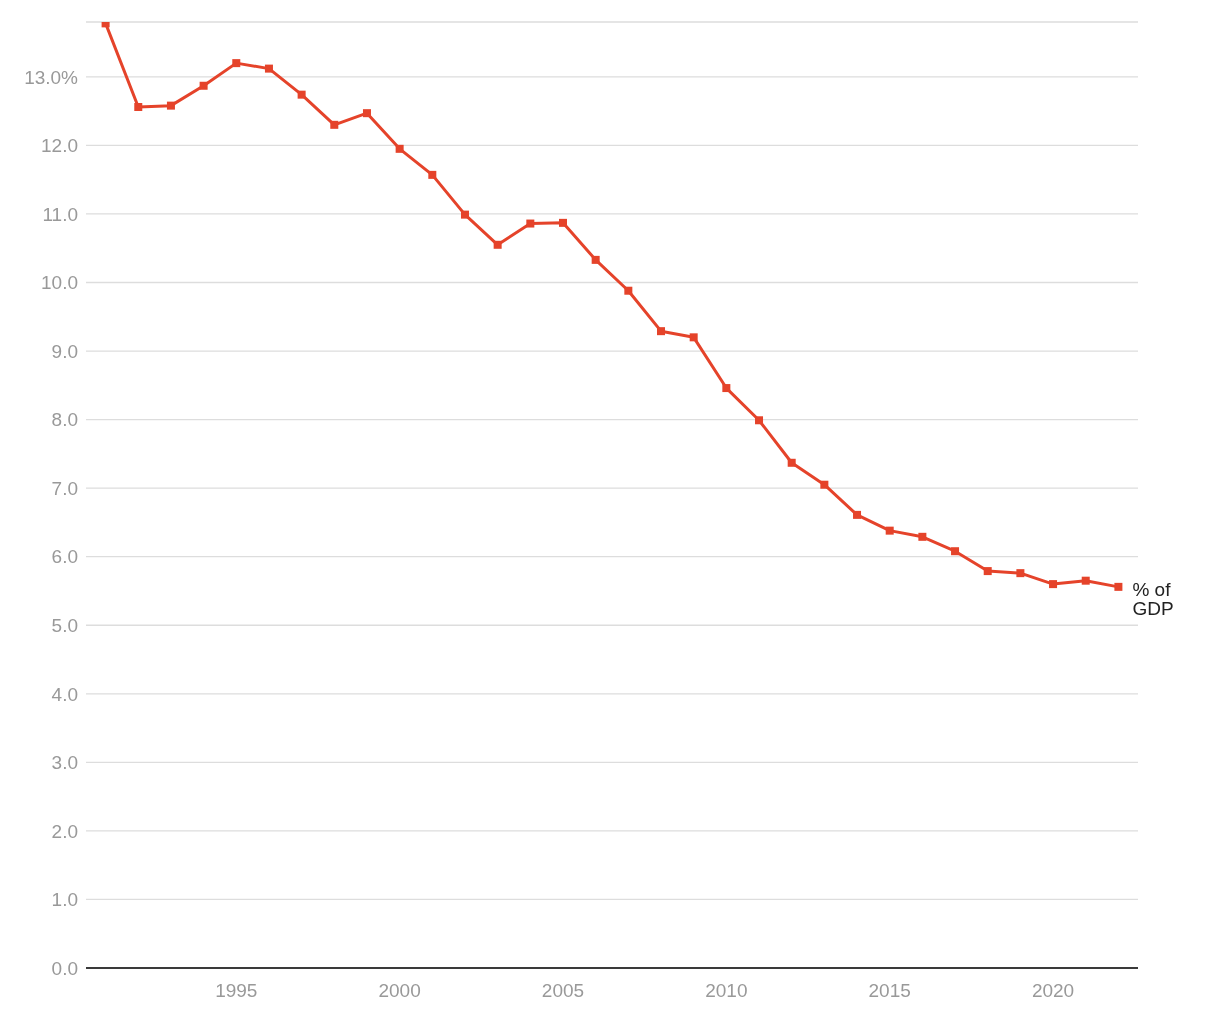 This screenshot has width=1220, height=1020. I want to click on y-tick-label: 12.0, so click(59, 146).